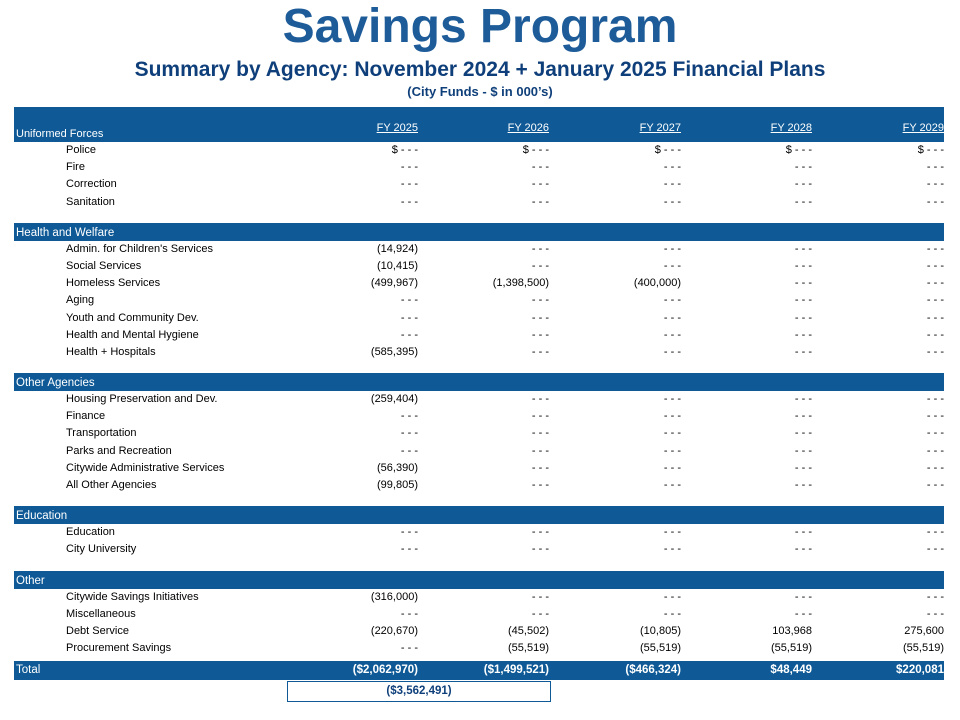  I want to click on column-header-fy2027: FY 2027, so click(660, 128).